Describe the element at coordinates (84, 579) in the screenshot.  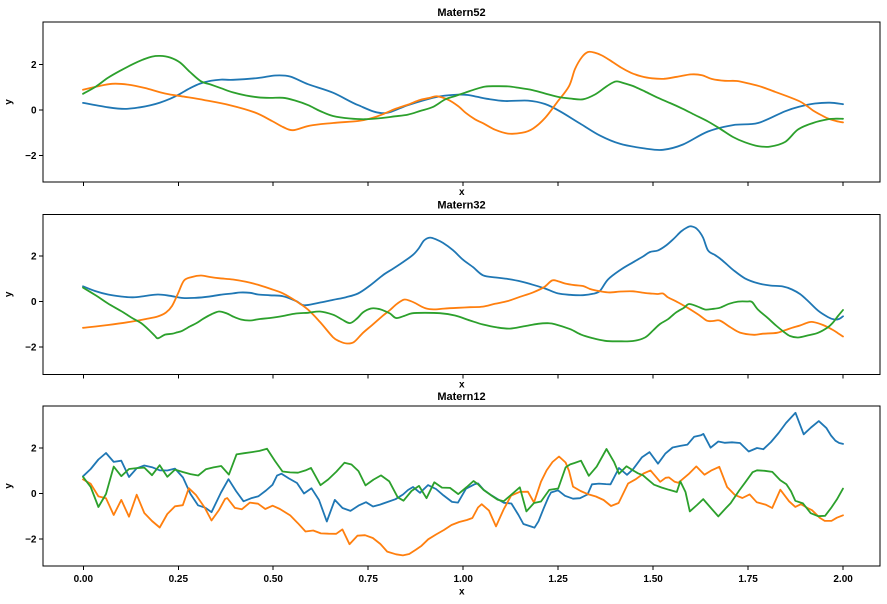
I see `svg-text: 0.00` at that location.